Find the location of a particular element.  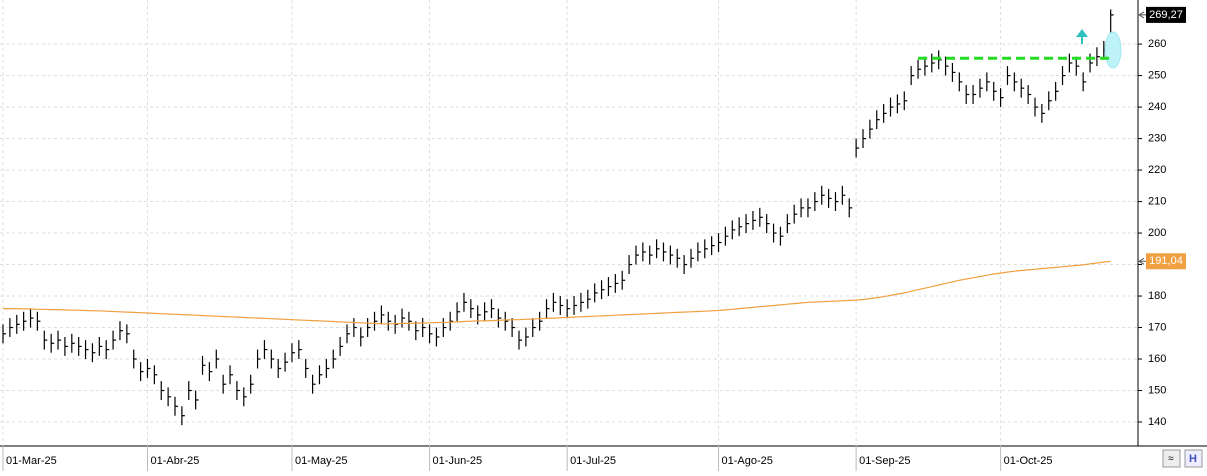

x-tick-label: 01-Jun-25 is located at coordinates (458, 461).